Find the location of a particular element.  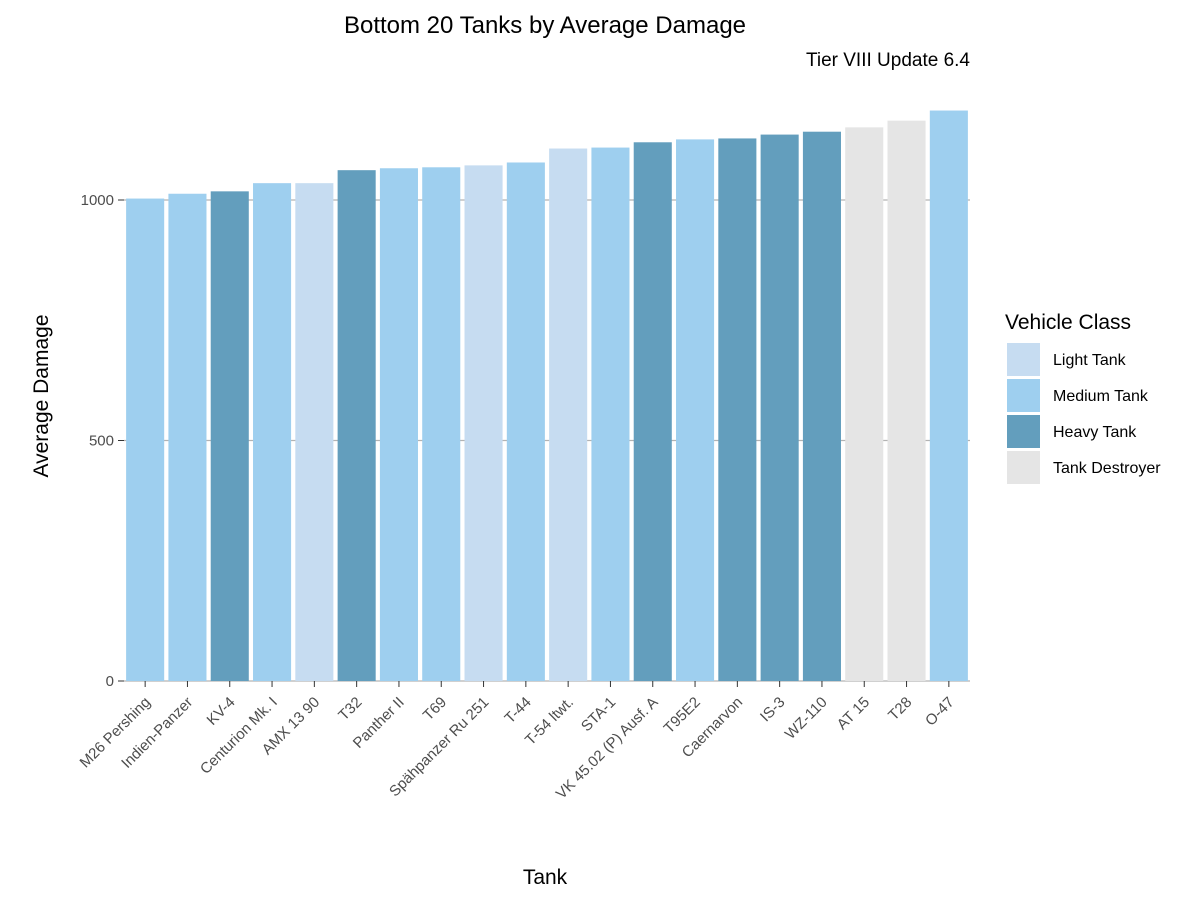

y-axis-ticks: 0 500 1000 is located at coordinates (102, 441).